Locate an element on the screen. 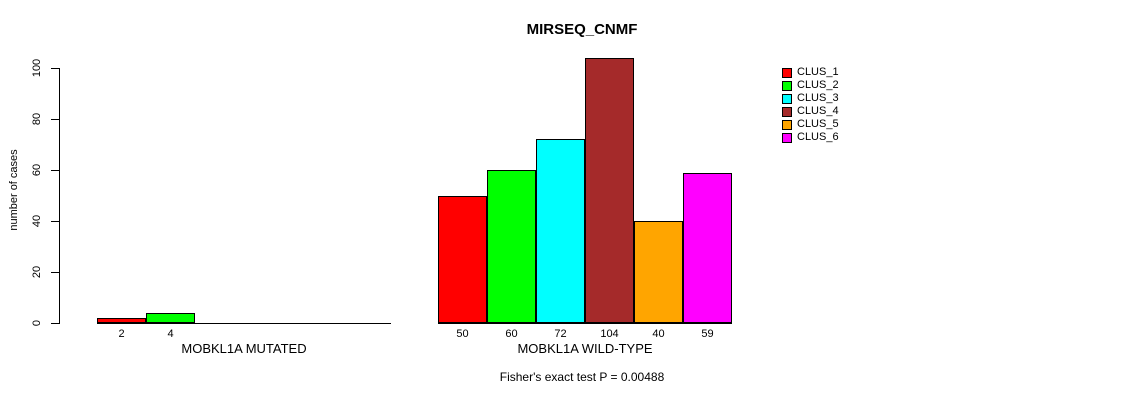  legend-row: CLUS_6 is located at coordinates (810, 137).